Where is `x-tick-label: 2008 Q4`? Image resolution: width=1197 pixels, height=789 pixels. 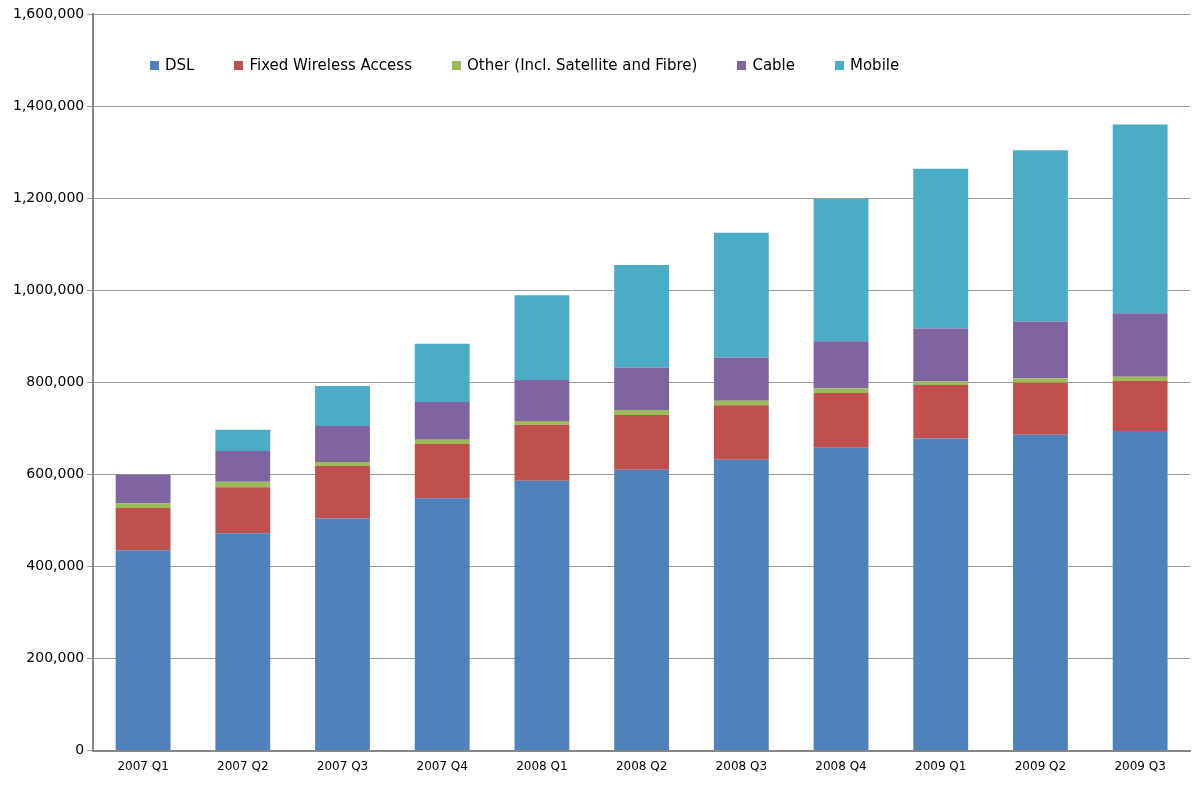
x-tick-label: 2008 Q4 is located at coordinates (841, 765).